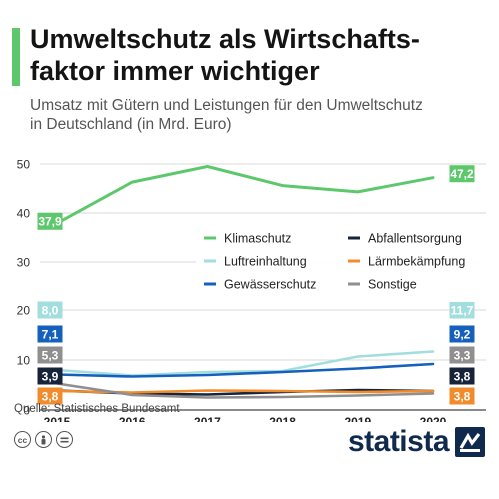  Describe the element at coordinates (342, 262) in the screenshot. I see `legend-background` at that location.